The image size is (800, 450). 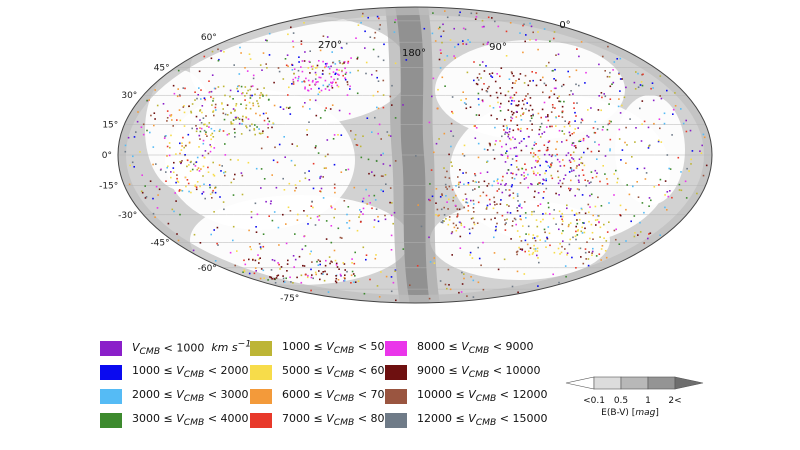 What do you see at coordinates (621, 401) in the screenshot?
I see `colorbar-tick-label: 0.5` at bounding box center [621, 401].